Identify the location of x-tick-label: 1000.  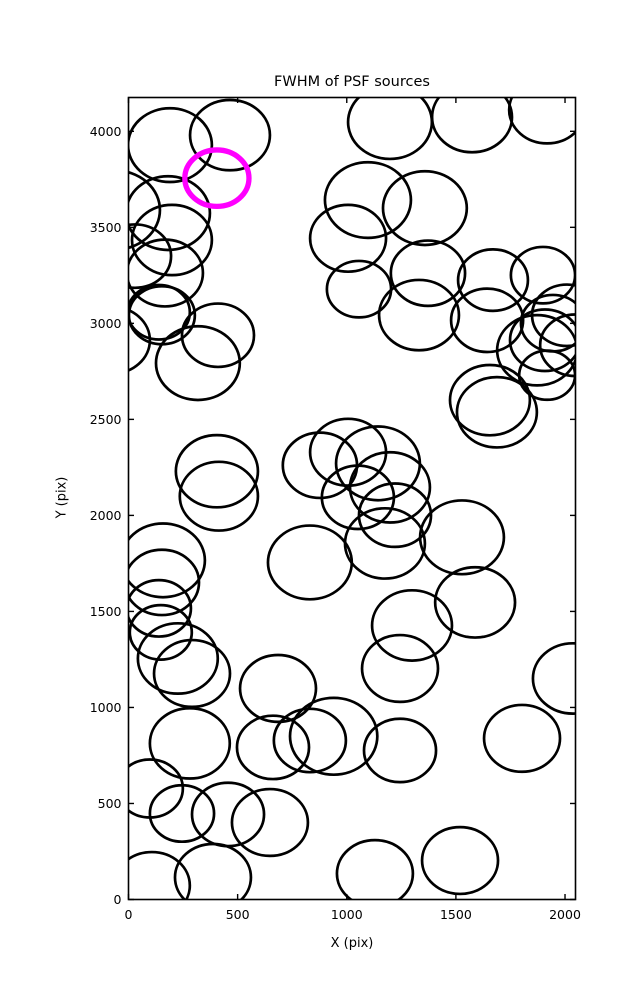
(347, 914).